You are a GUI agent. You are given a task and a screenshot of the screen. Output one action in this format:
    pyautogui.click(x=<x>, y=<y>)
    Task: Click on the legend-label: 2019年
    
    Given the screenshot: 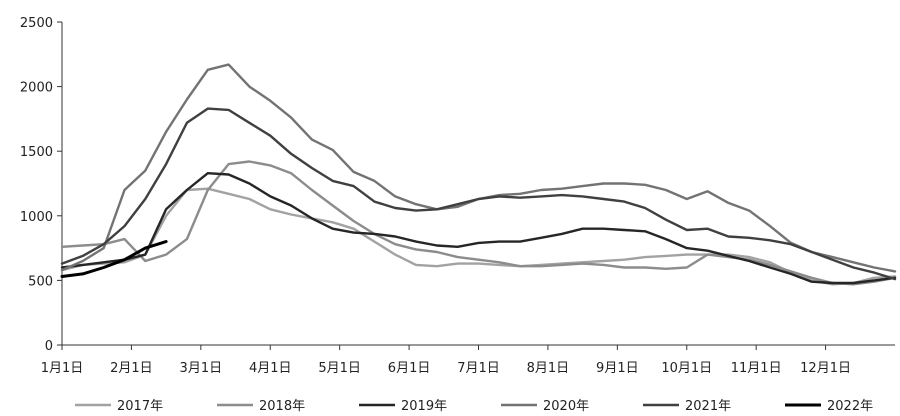 What is the action you would take?
    pyautogui.click(x=424, y=406)
    